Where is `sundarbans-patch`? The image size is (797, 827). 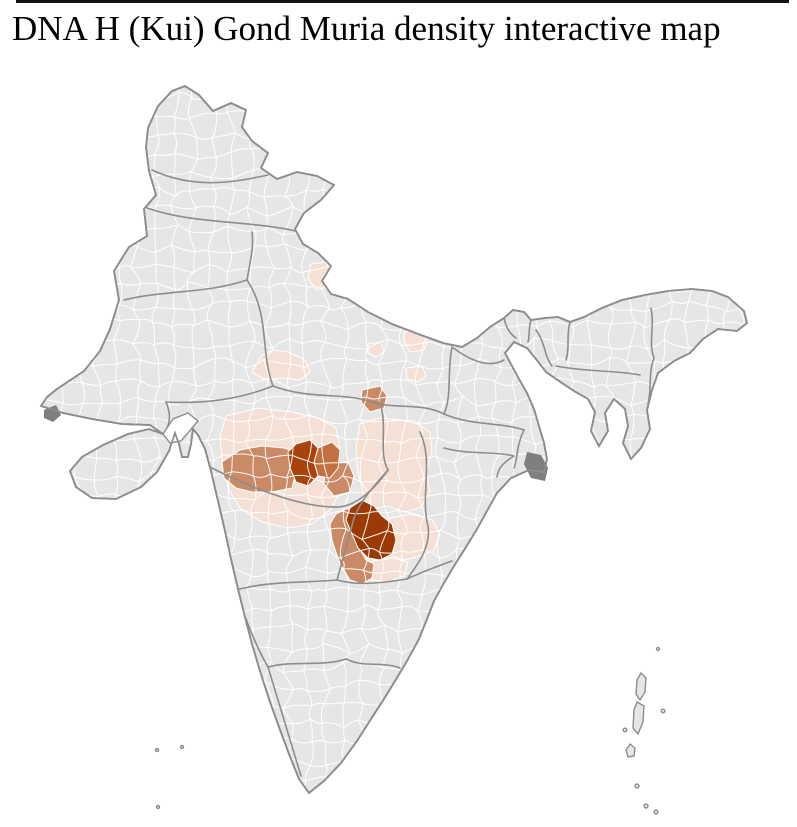 sundarbans-patch is located at coordinates (536, 466).